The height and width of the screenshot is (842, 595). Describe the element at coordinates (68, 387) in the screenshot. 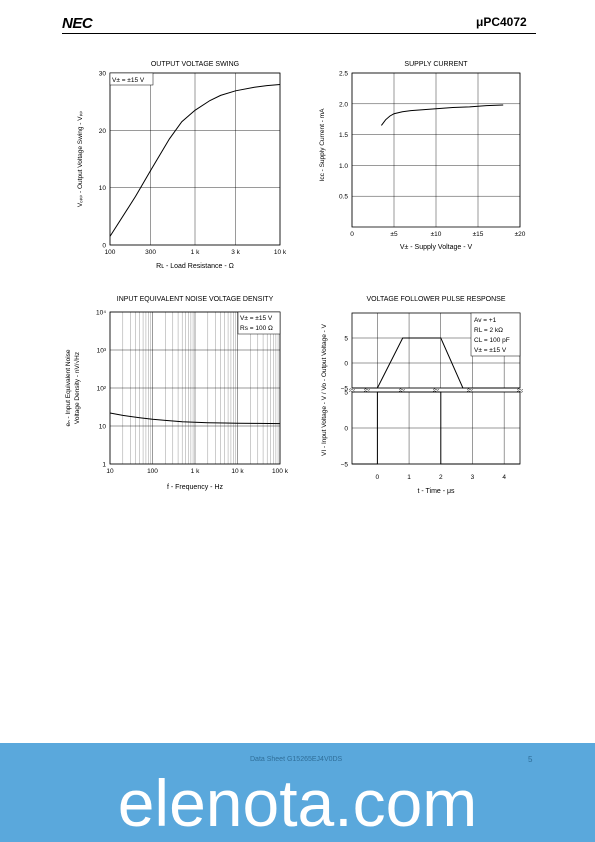

I see `chart3-ylabel-line1: eₙ - Input Equivalent Noise` at that location.